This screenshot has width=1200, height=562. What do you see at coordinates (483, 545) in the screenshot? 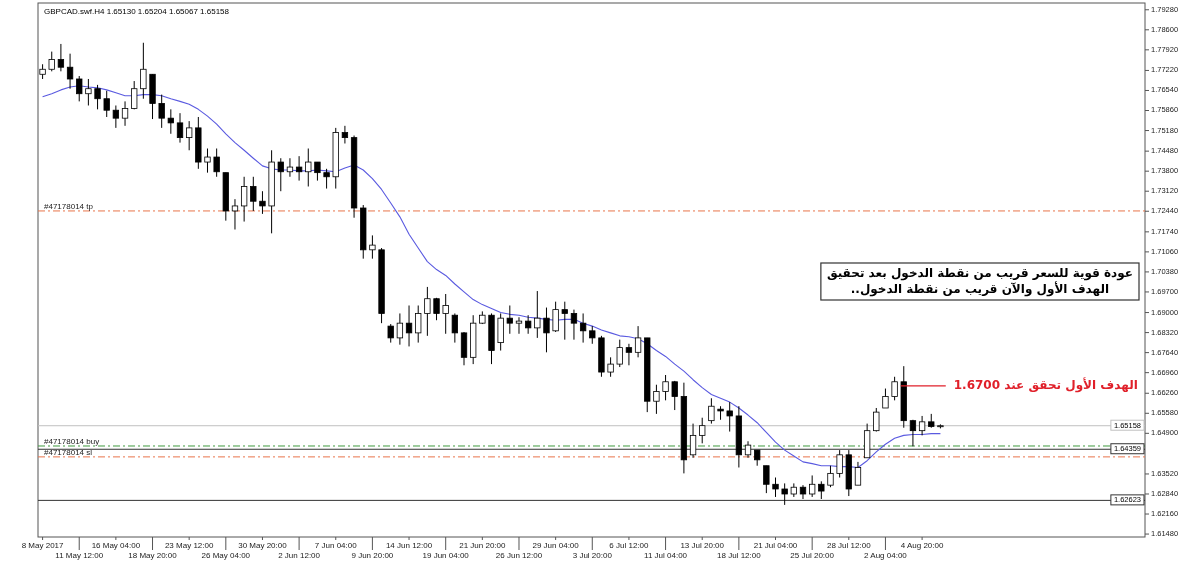
I see `x-tick-label: 21 Jun 20:00` at bounding box center [483, 545].